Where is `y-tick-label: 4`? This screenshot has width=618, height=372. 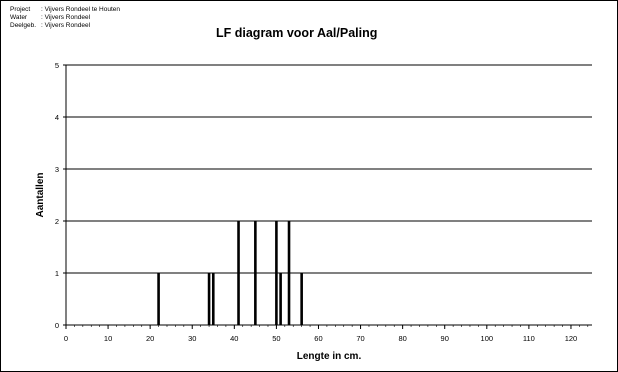
y-tick-label: 4 is located at coordinates (57, 117).